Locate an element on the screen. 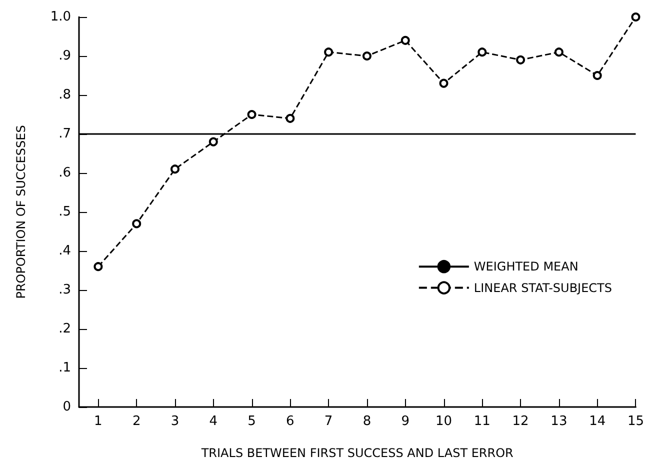 This screenshot has width=647, height=465. y-tick-label: .7 is located at coordinates (64, 134).